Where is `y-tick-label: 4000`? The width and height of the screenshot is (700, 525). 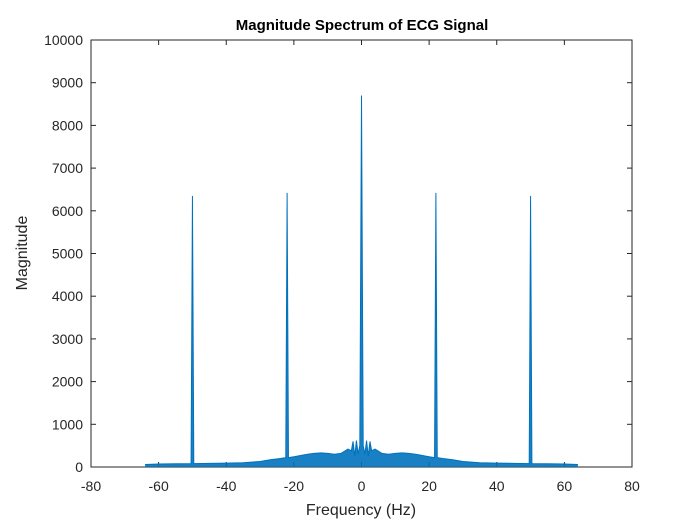 y-tick-label: 4000 is located at coordinates (67, 296).